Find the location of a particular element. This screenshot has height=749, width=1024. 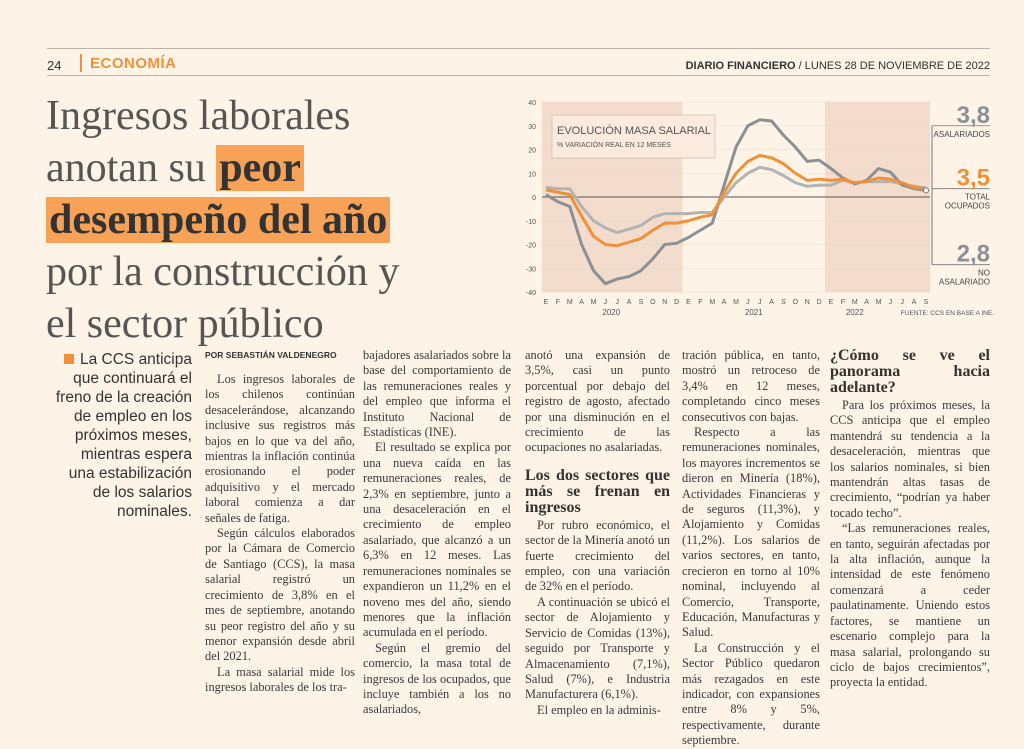

series-label: TOTAL is located at coordinates (978, 197).